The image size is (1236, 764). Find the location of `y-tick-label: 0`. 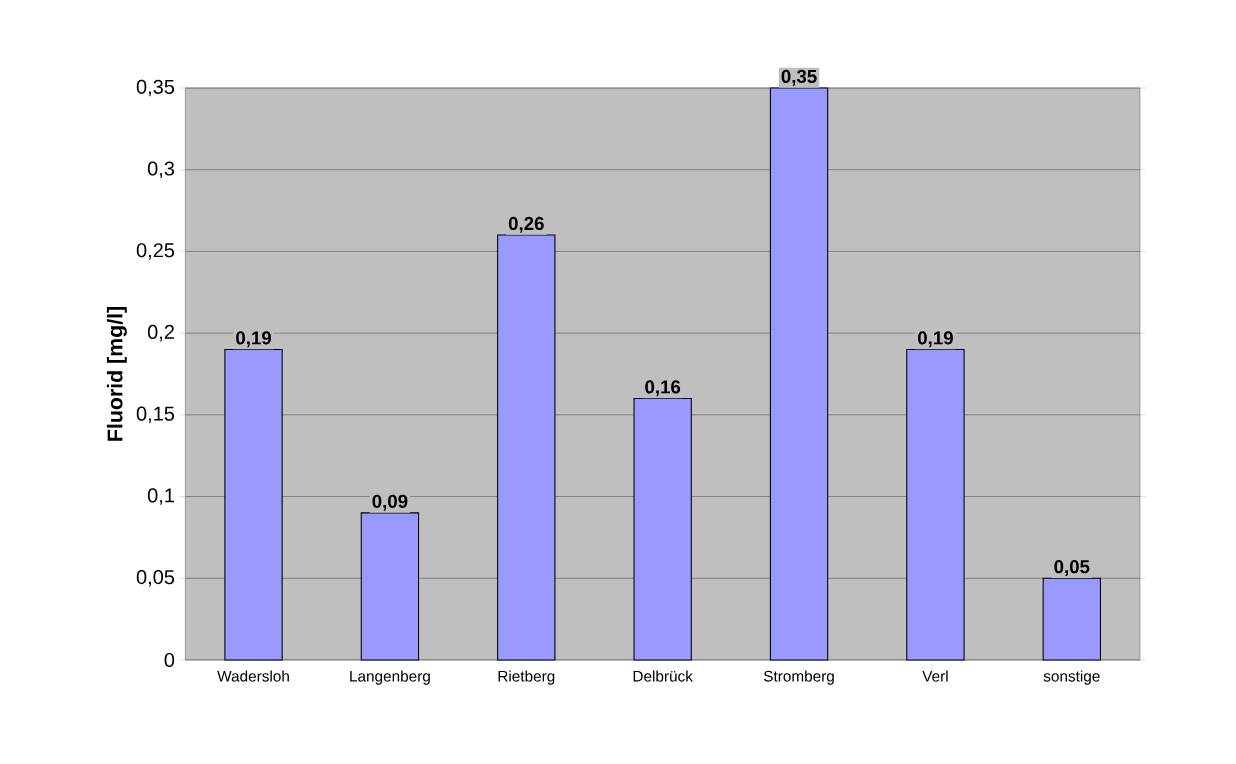

y-tick-label: 0 is located at coordinates (169, 660).